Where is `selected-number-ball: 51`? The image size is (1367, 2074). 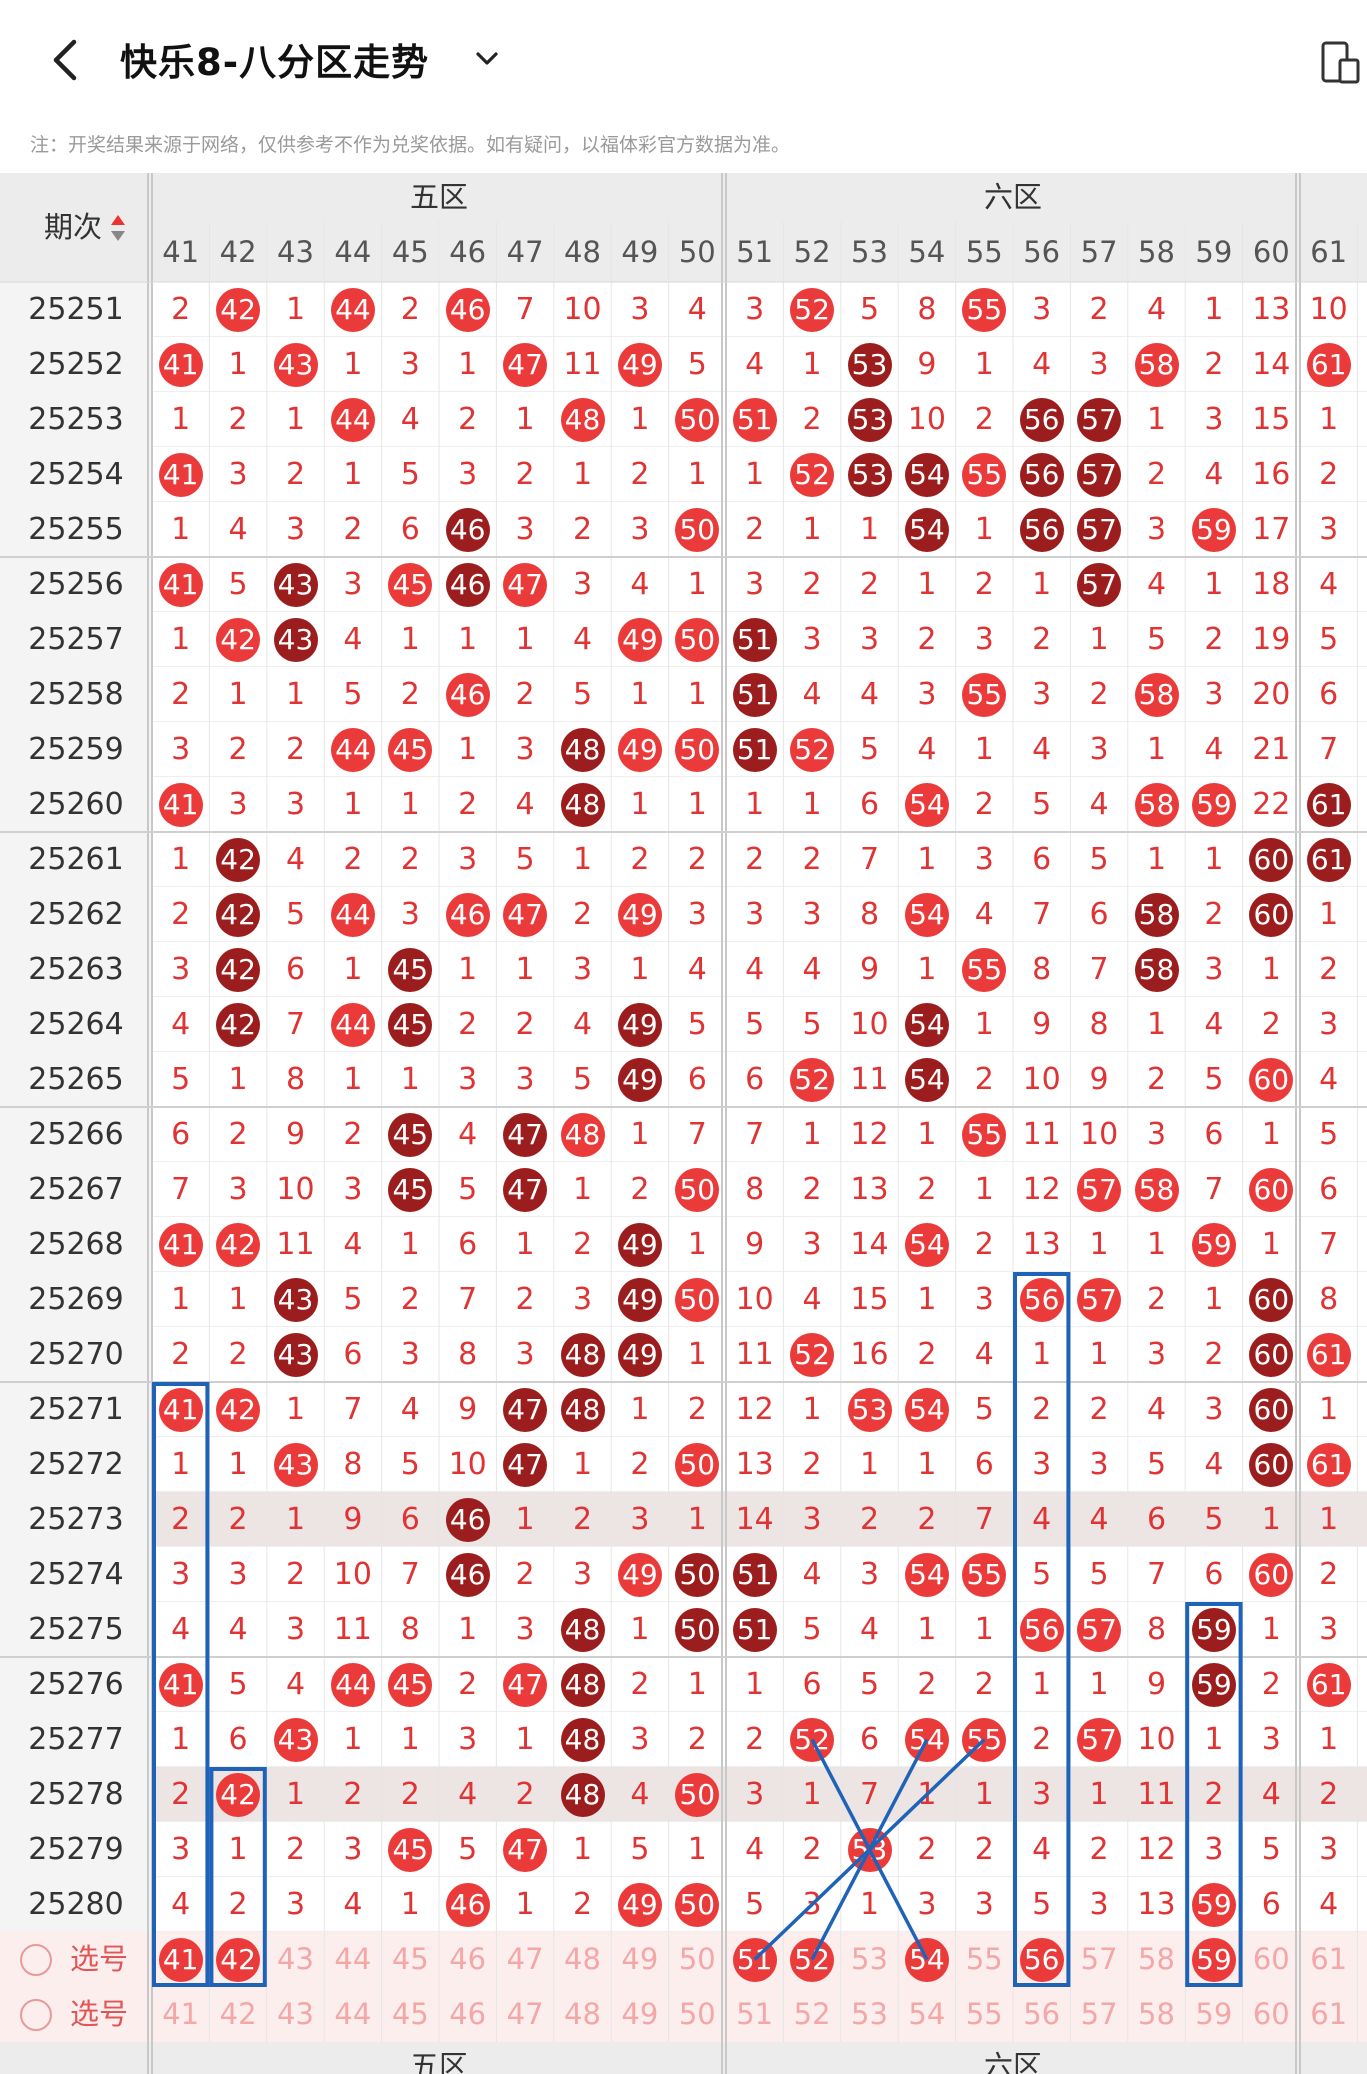 selected-number-ball: 51 is located at coordinates (754, 1959).